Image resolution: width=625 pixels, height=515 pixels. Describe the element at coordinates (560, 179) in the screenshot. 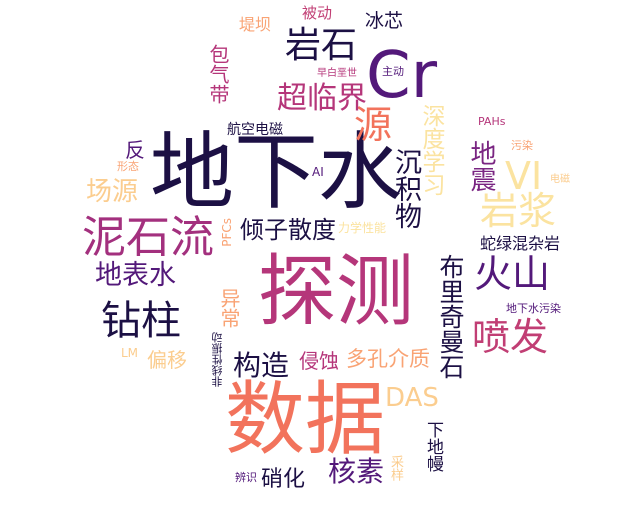

I see `word-dianci: 电磁` at that location.